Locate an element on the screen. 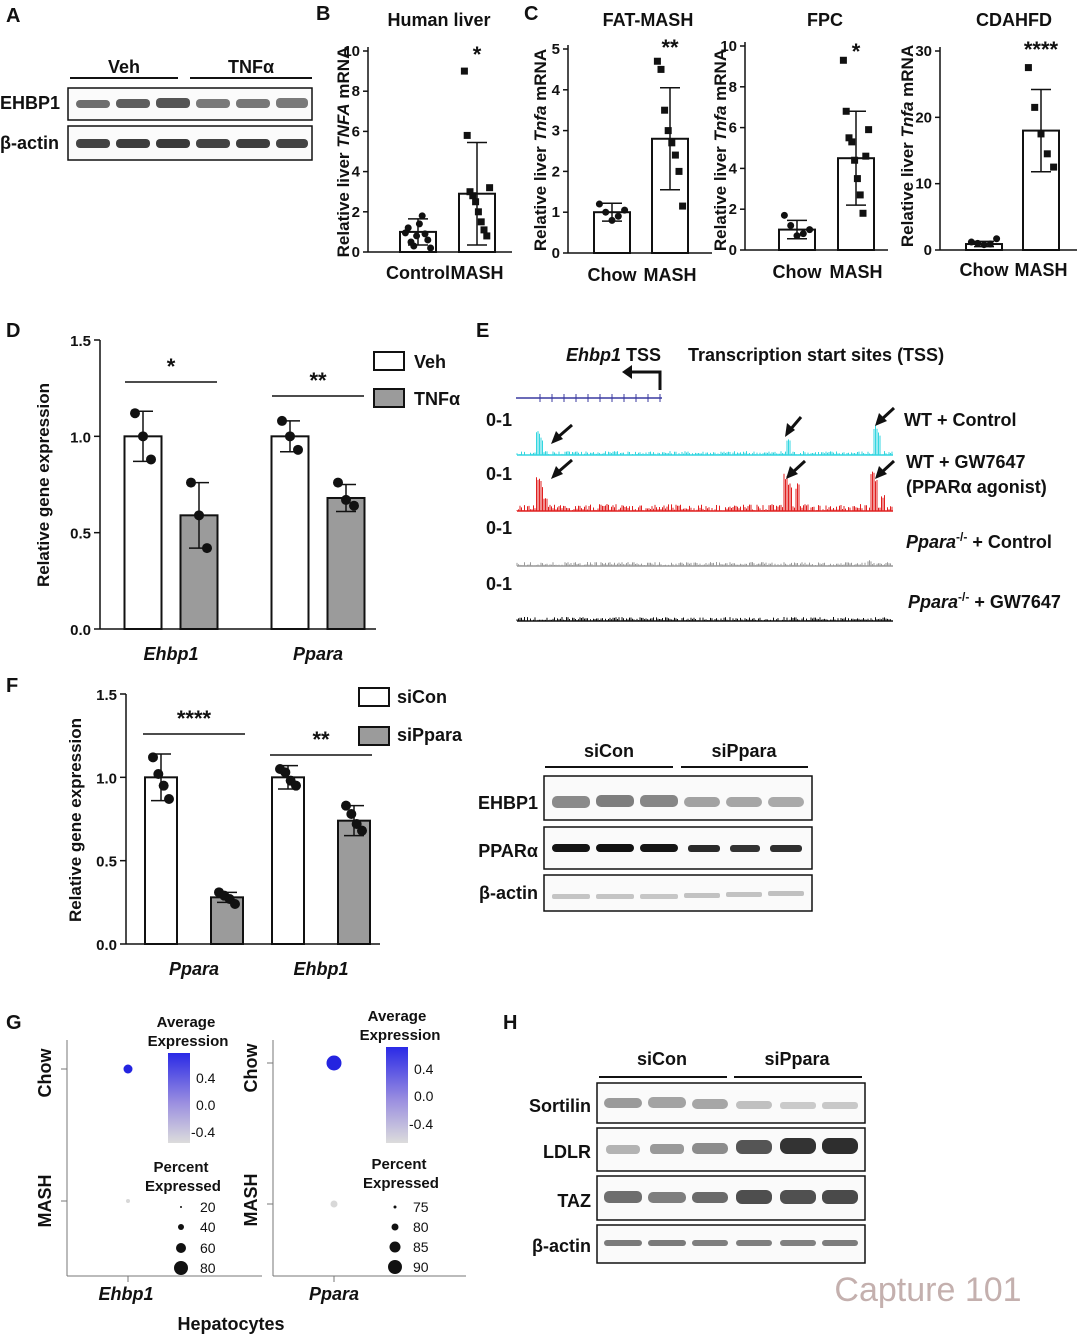 This screenshot has width=1080, height=1334. panel-b-label: B is located at coordinates (323, 14).